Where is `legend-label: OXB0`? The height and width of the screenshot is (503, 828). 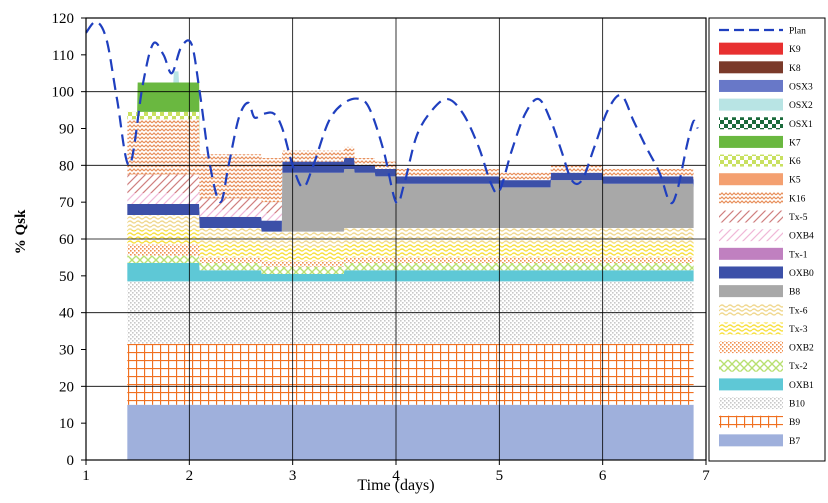
legend-label: OXB0 is located at coordinates (801, 274).